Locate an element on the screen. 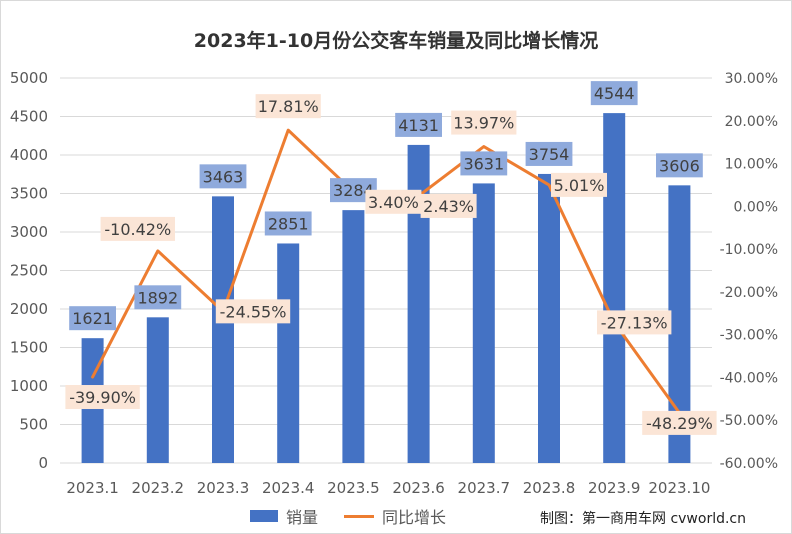  bar-value-label: 3631 is located at coordinates (483, 163).